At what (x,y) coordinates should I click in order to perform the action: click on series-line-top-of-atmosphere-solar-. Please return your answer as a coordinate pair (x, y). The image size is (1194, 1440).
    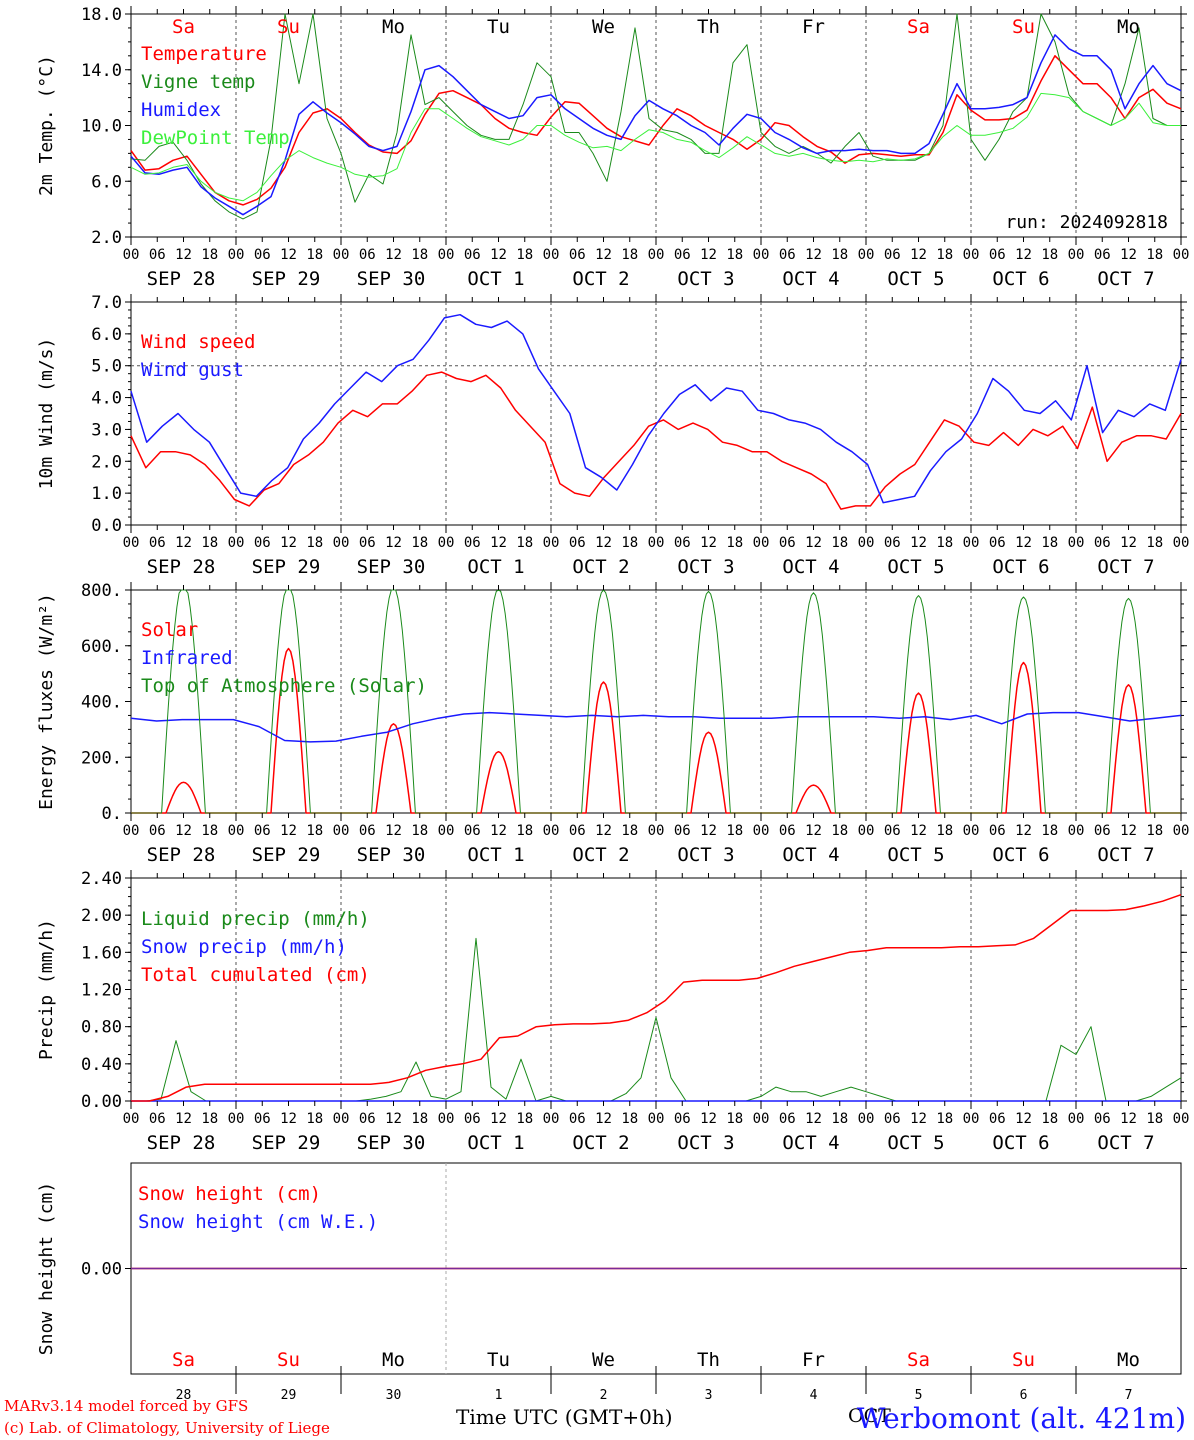
    Looking at the image, I should click on (656, 701).